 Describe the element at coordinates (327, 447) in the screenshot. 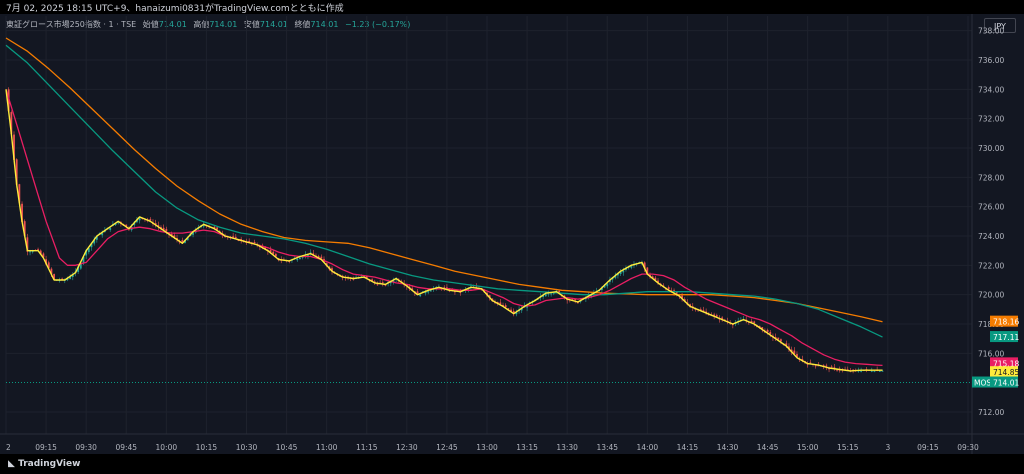

I see `time-tick-label: 11:00` at that location.